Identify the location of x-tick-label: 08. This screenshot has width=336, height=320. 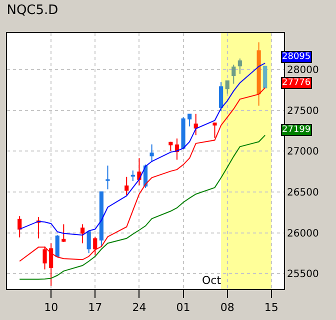
(227, 307).